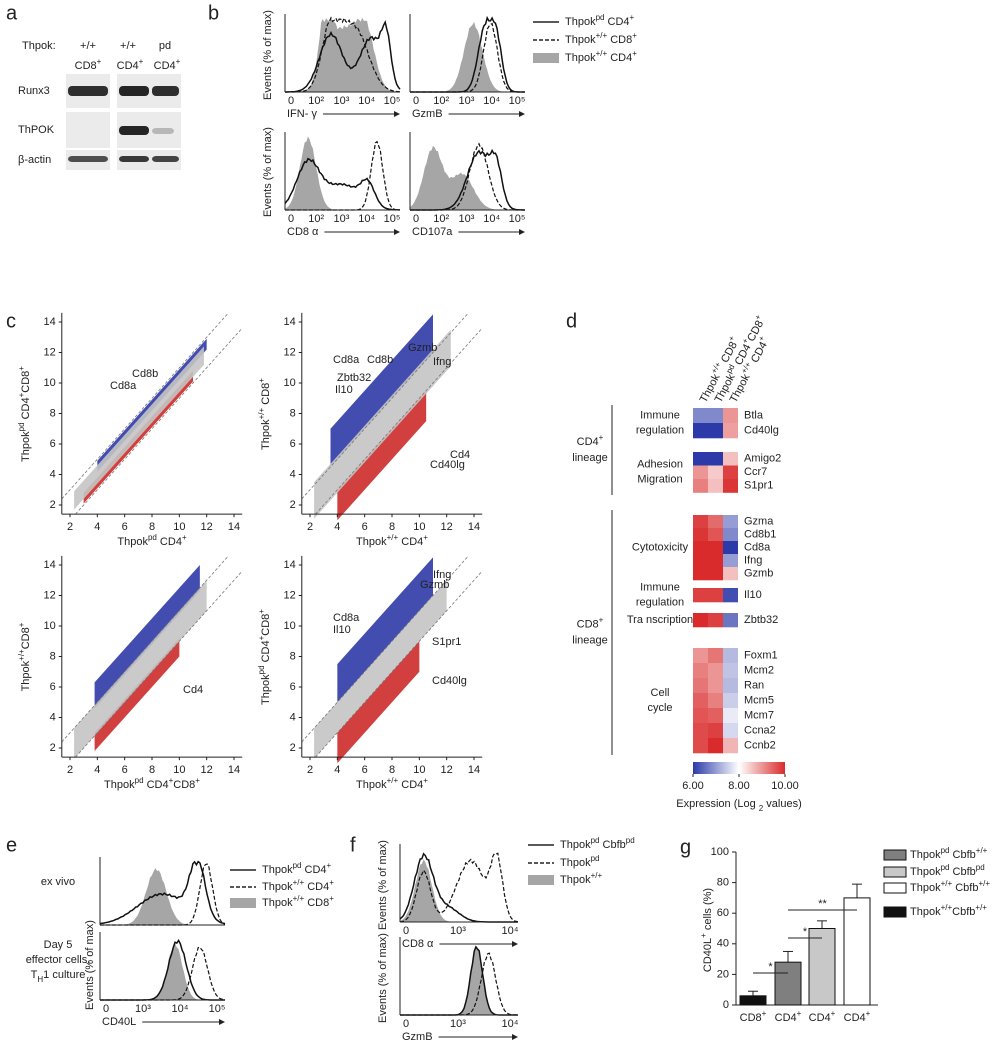 This screenshot has width=1001, height=1050. What do you see at coordinates (39, 46) in the screenshot?
I see `row-header: Thpok:` at bounding box center [39, 46].